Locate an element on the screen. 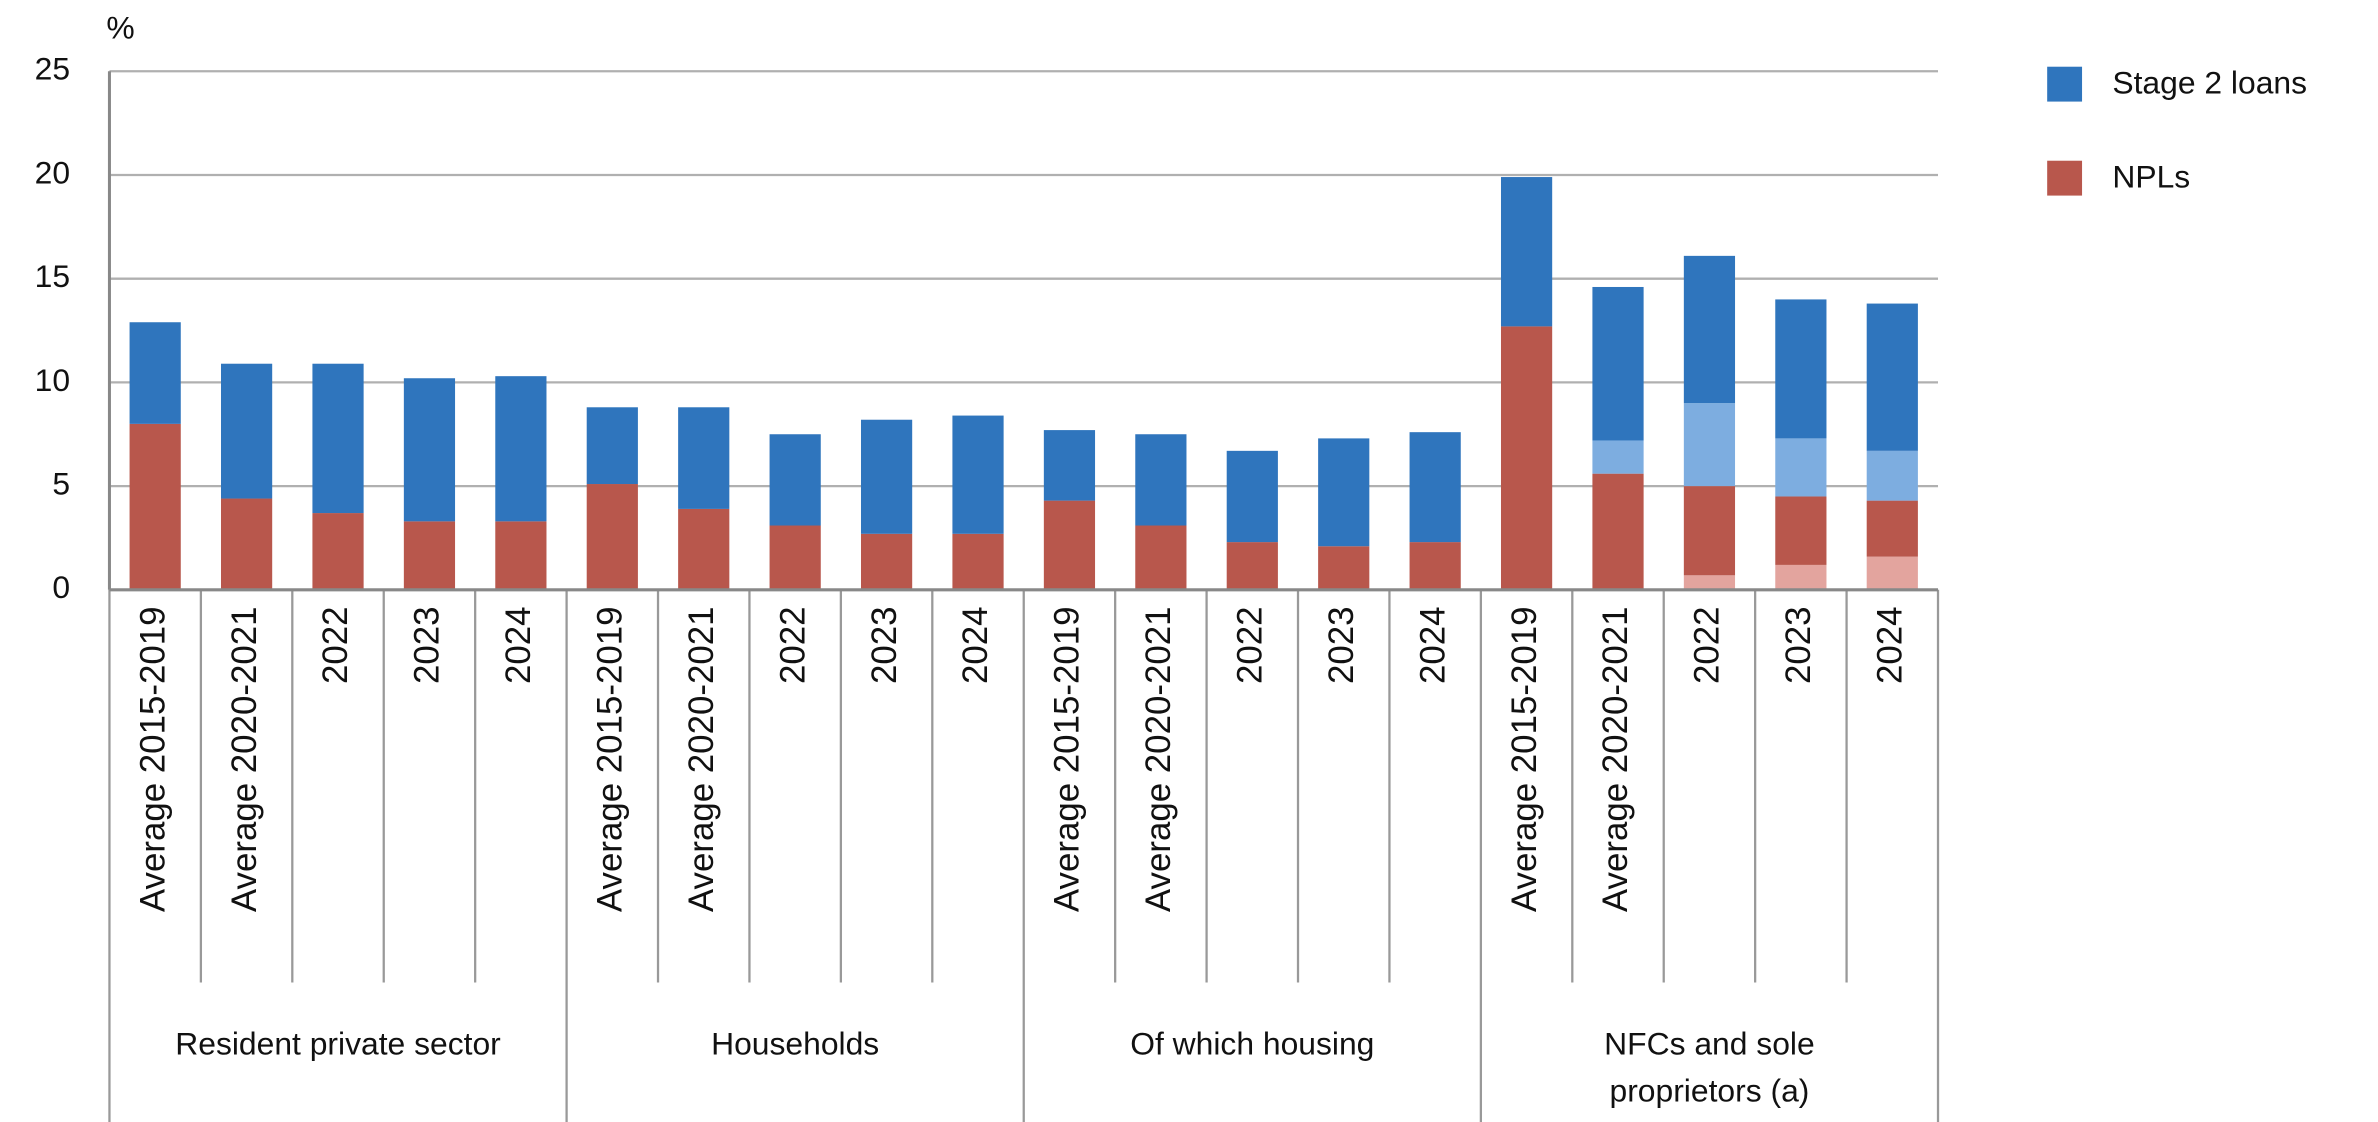 This screenshot has height=1122, width=2378. group-label: Resident private sector is located at coordinates (338, 1044).